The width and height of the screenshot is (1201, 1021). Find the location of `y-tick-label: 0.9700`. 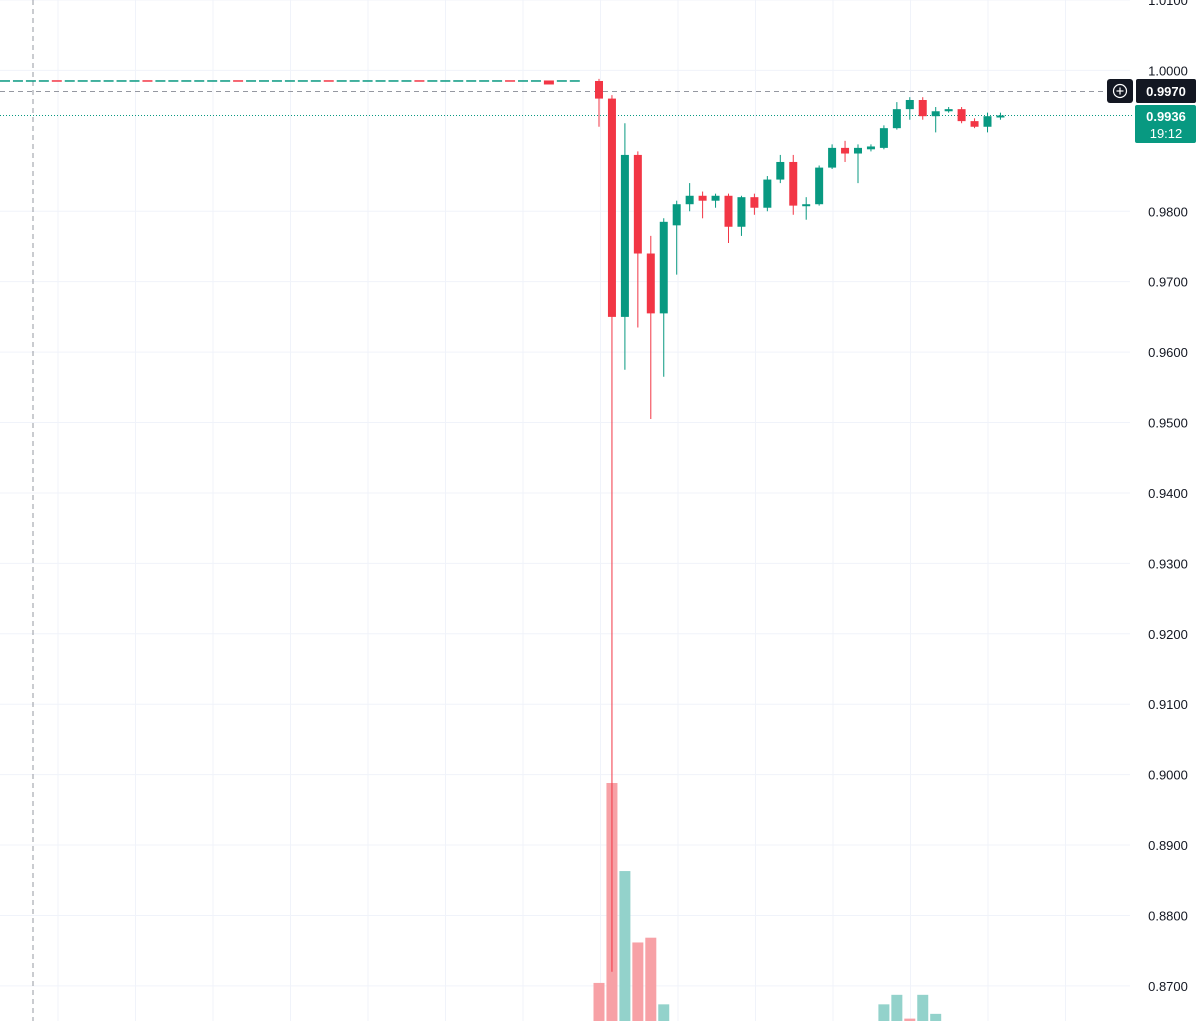

y-tick-label: 0.9700 is located at coordinates (1168, 282).